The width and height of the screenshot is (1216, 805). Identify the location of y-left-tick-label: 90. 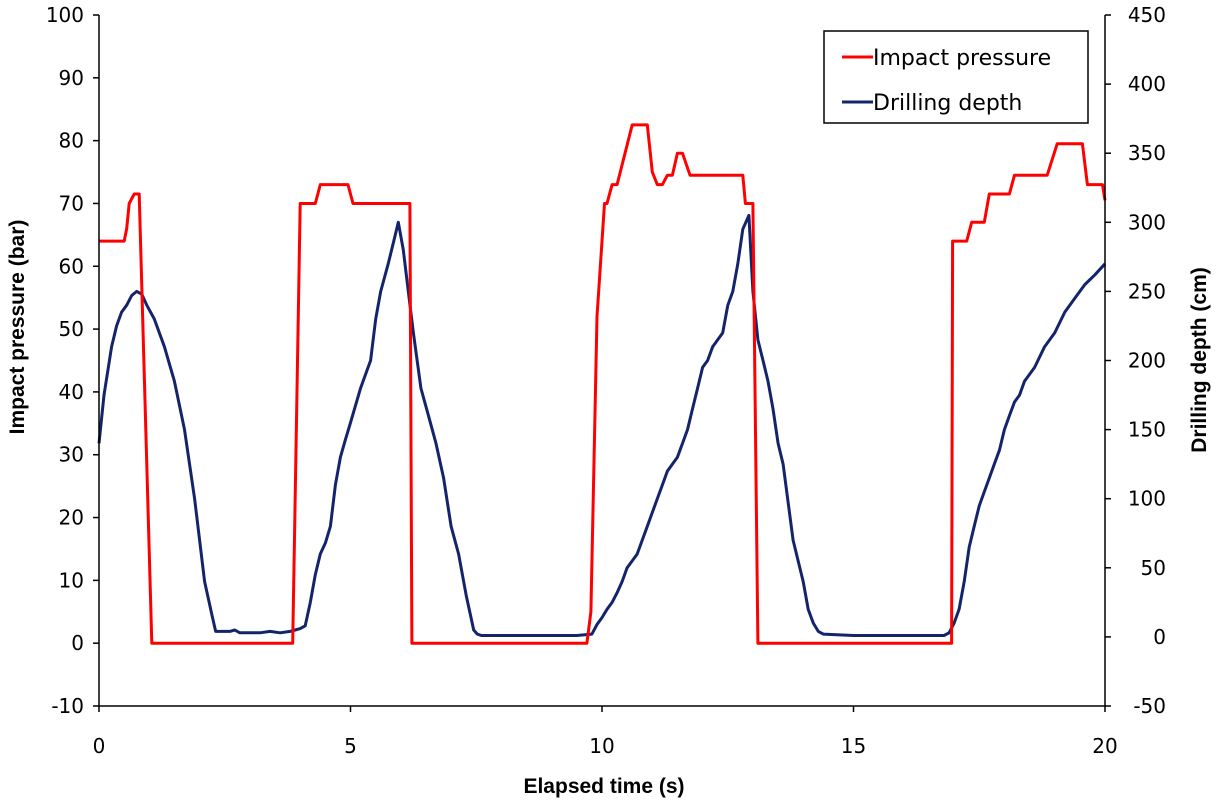
(71, 78).